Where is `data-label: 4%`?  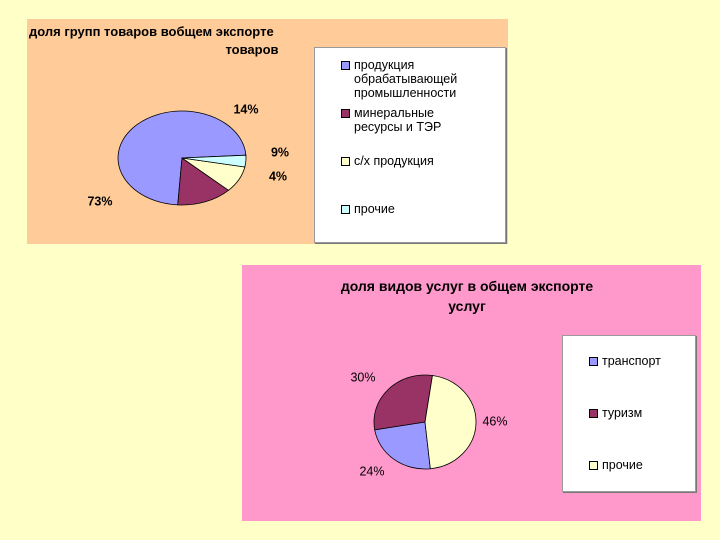
data-label: 4% is located at coordinates (278, 176).